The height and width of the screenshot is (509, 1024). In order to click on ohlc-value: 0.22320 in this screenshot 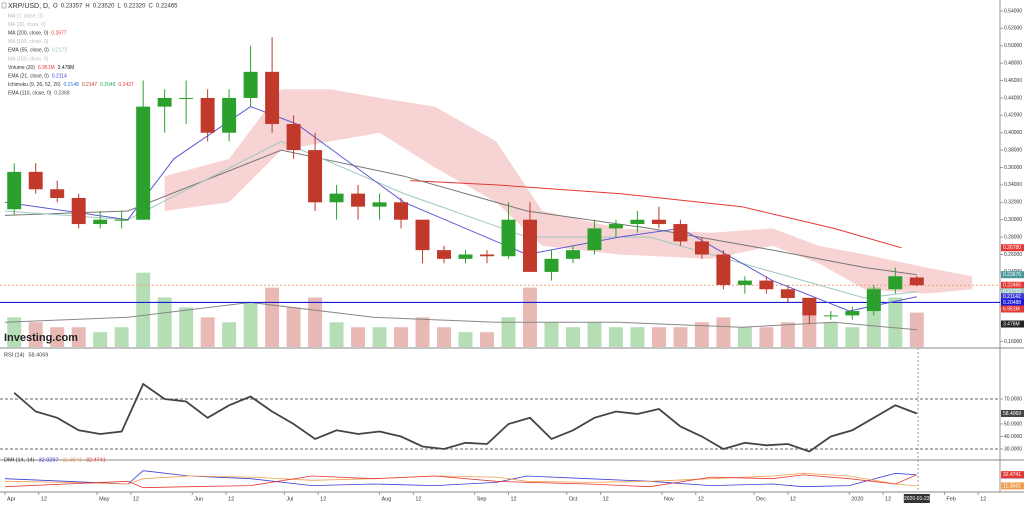, I will do `click(135, 7)`.